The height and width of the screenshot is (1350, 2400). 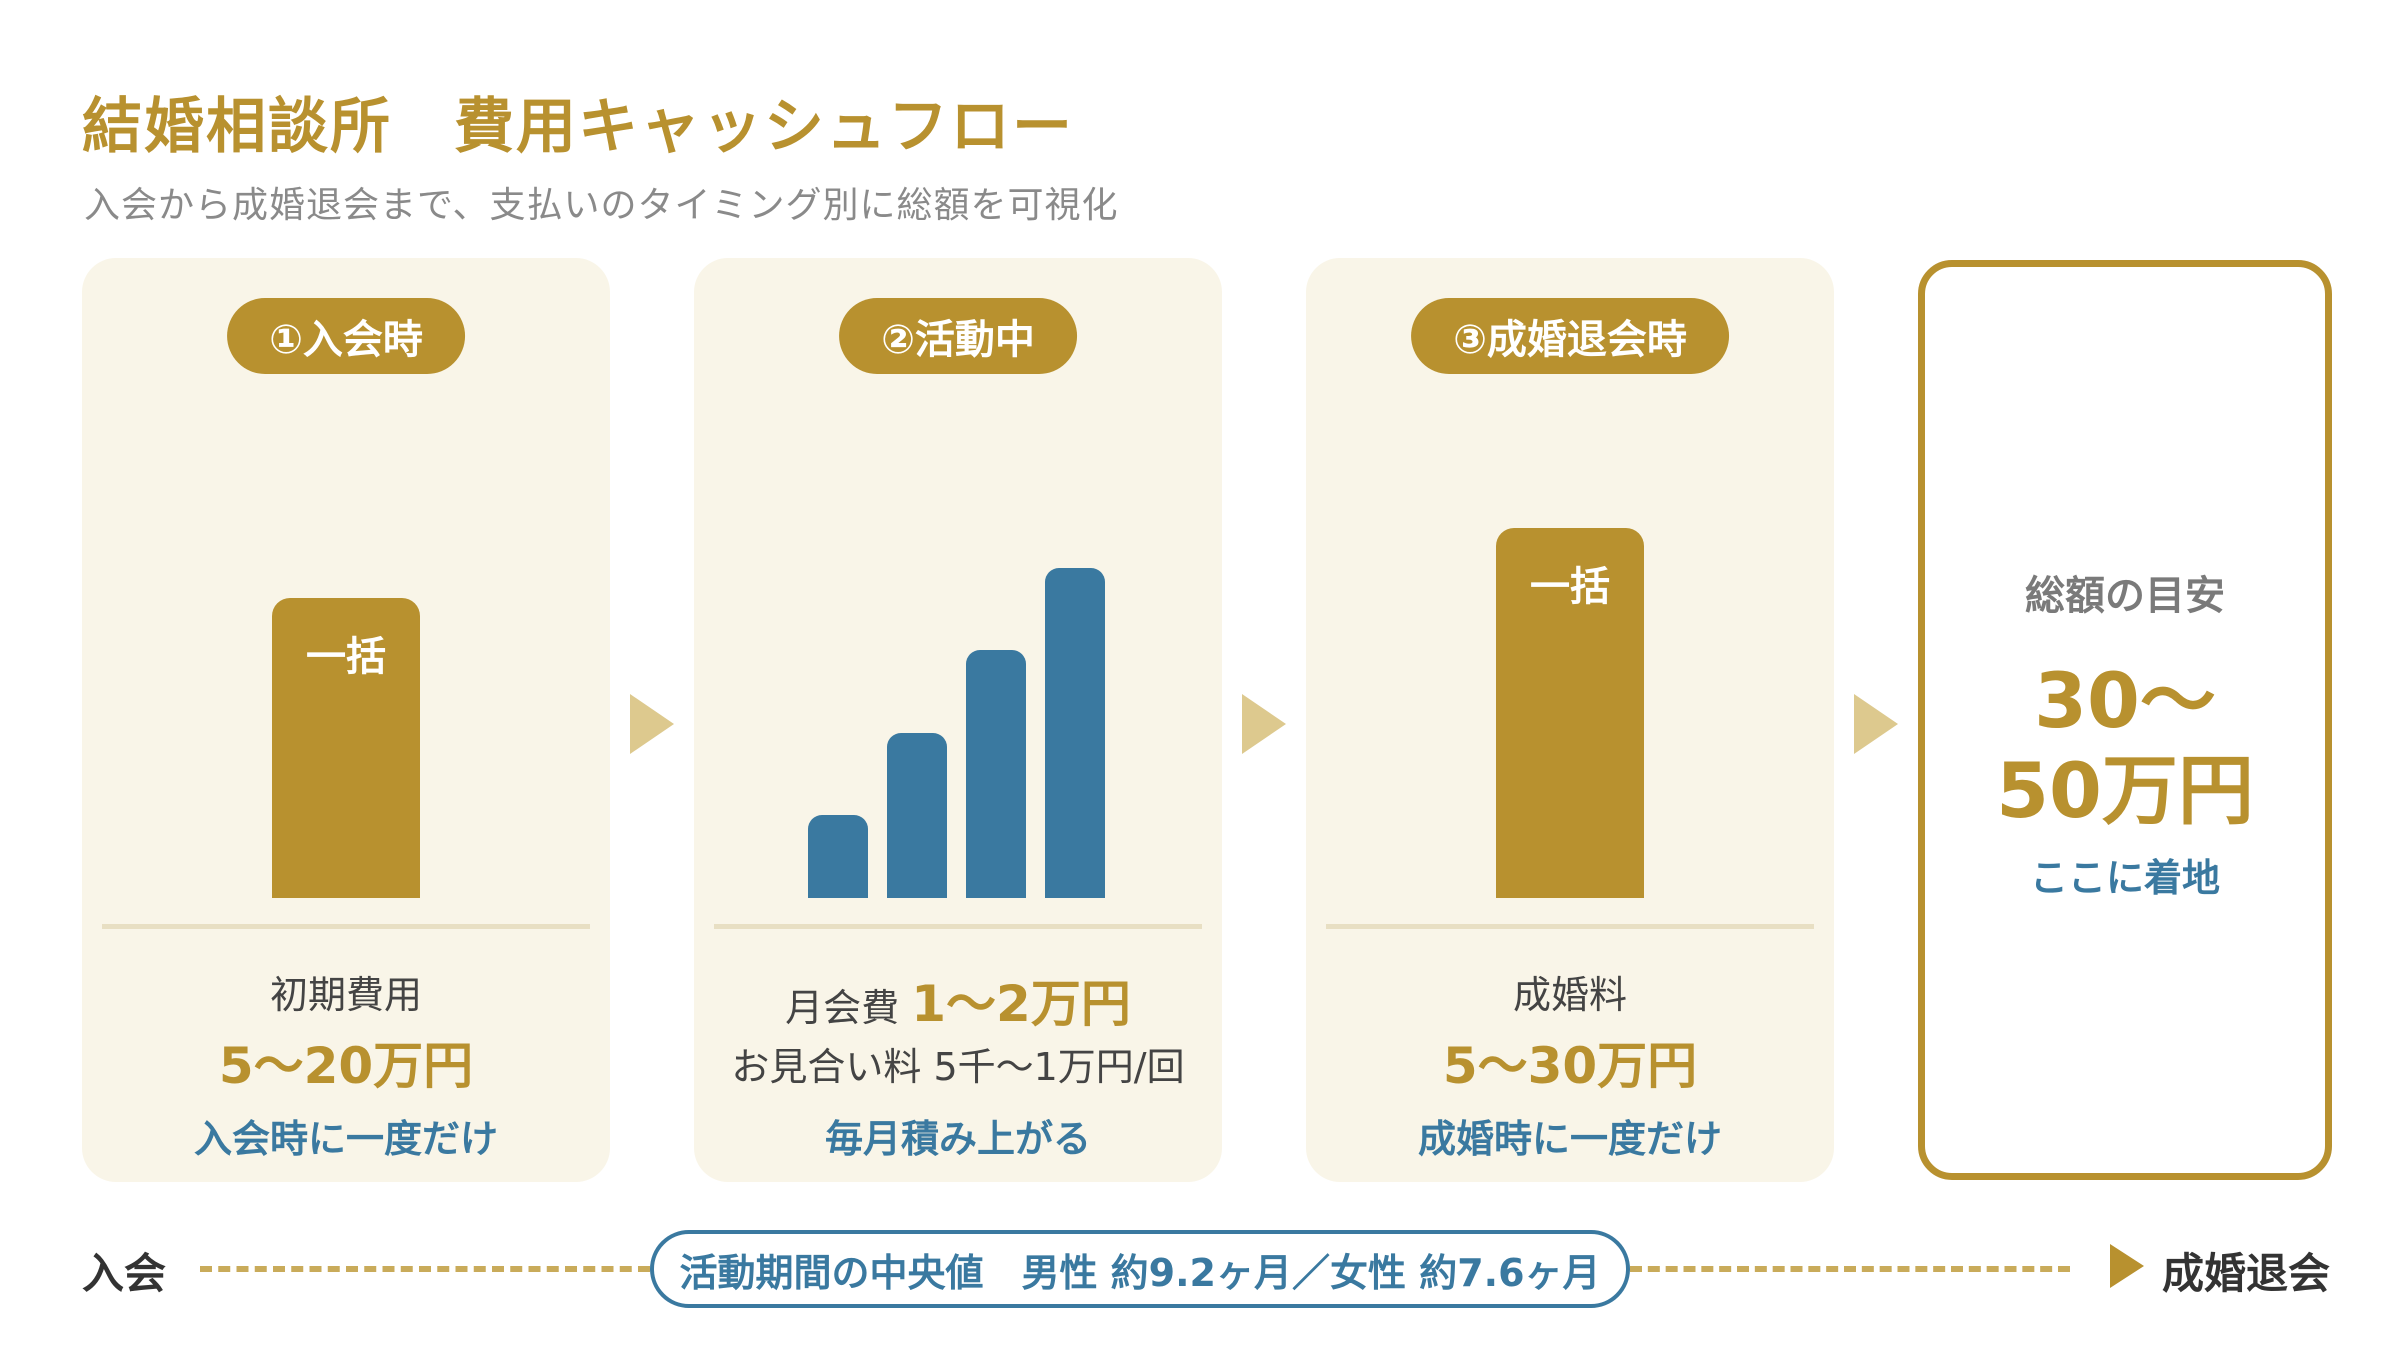 I want to click on total-amount-line1: 30〜, so click(x=2125, y=700).